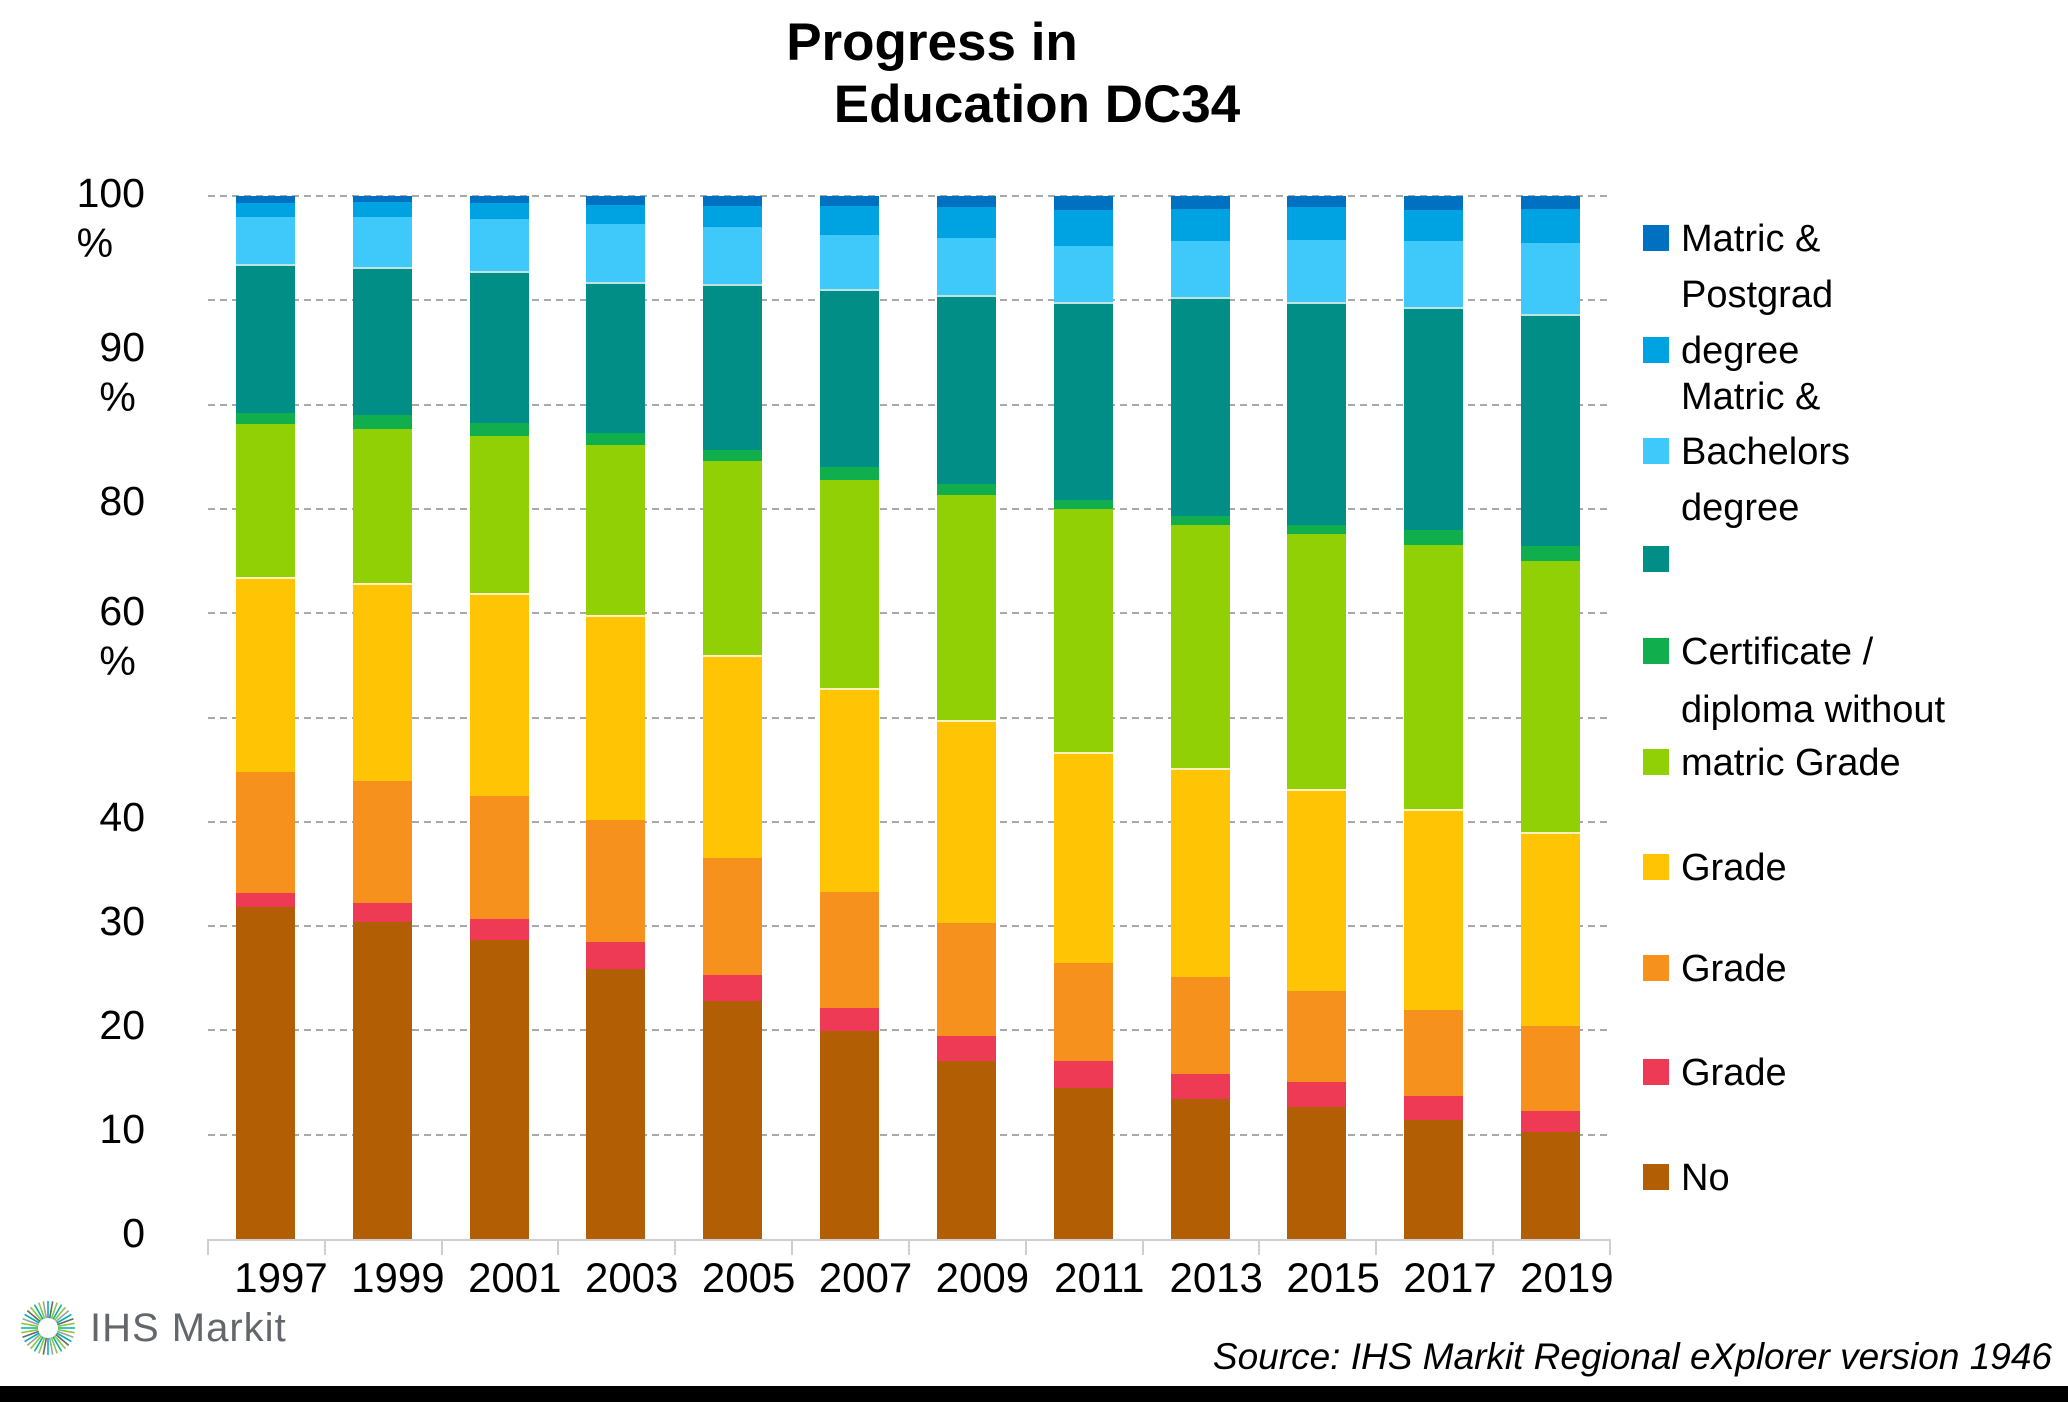 The height and width of the screenshot is (1402, 2068). I want to click on bar-2001-segment-azure, so click(499, 211).